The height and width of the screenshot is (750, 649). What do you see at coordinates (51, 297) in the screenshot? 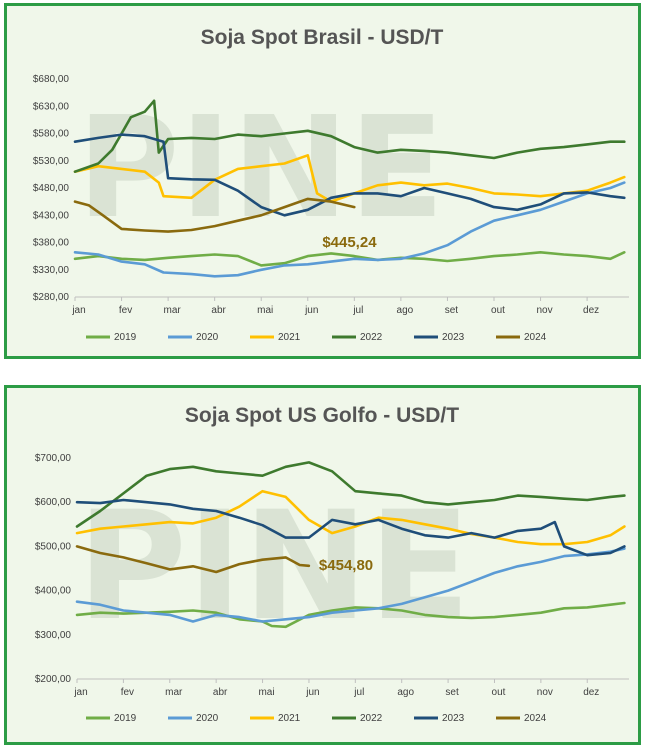
I see `y-tick-label: $280,00` at bounding box center [51, 297].